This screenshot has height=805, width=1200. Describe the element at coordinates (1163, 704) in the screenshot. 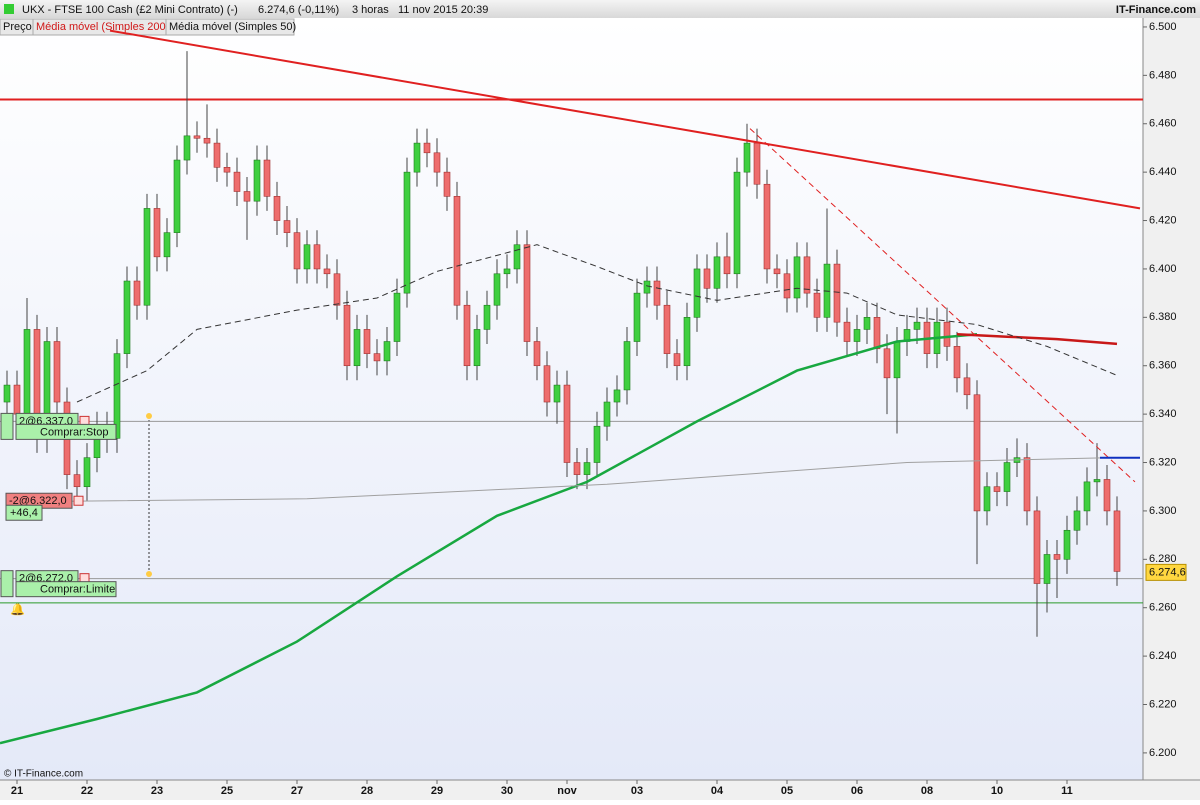

I see `y-tick-label: 6.220` at that location.